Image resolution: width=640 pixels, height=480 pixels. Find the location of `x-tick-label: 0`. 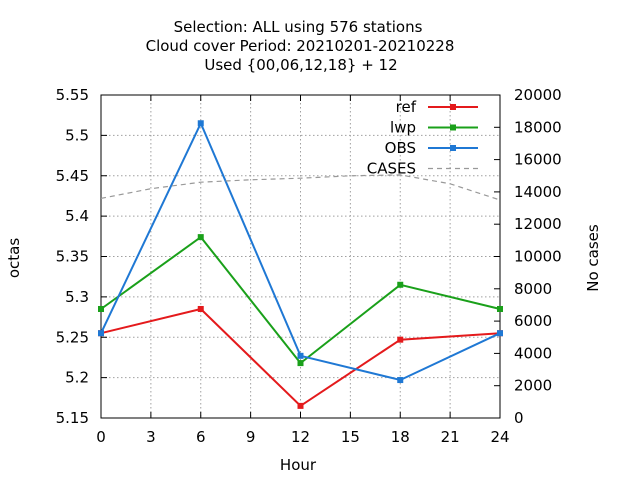

x-tick-label: 0 is located at coordinates (101, 437).